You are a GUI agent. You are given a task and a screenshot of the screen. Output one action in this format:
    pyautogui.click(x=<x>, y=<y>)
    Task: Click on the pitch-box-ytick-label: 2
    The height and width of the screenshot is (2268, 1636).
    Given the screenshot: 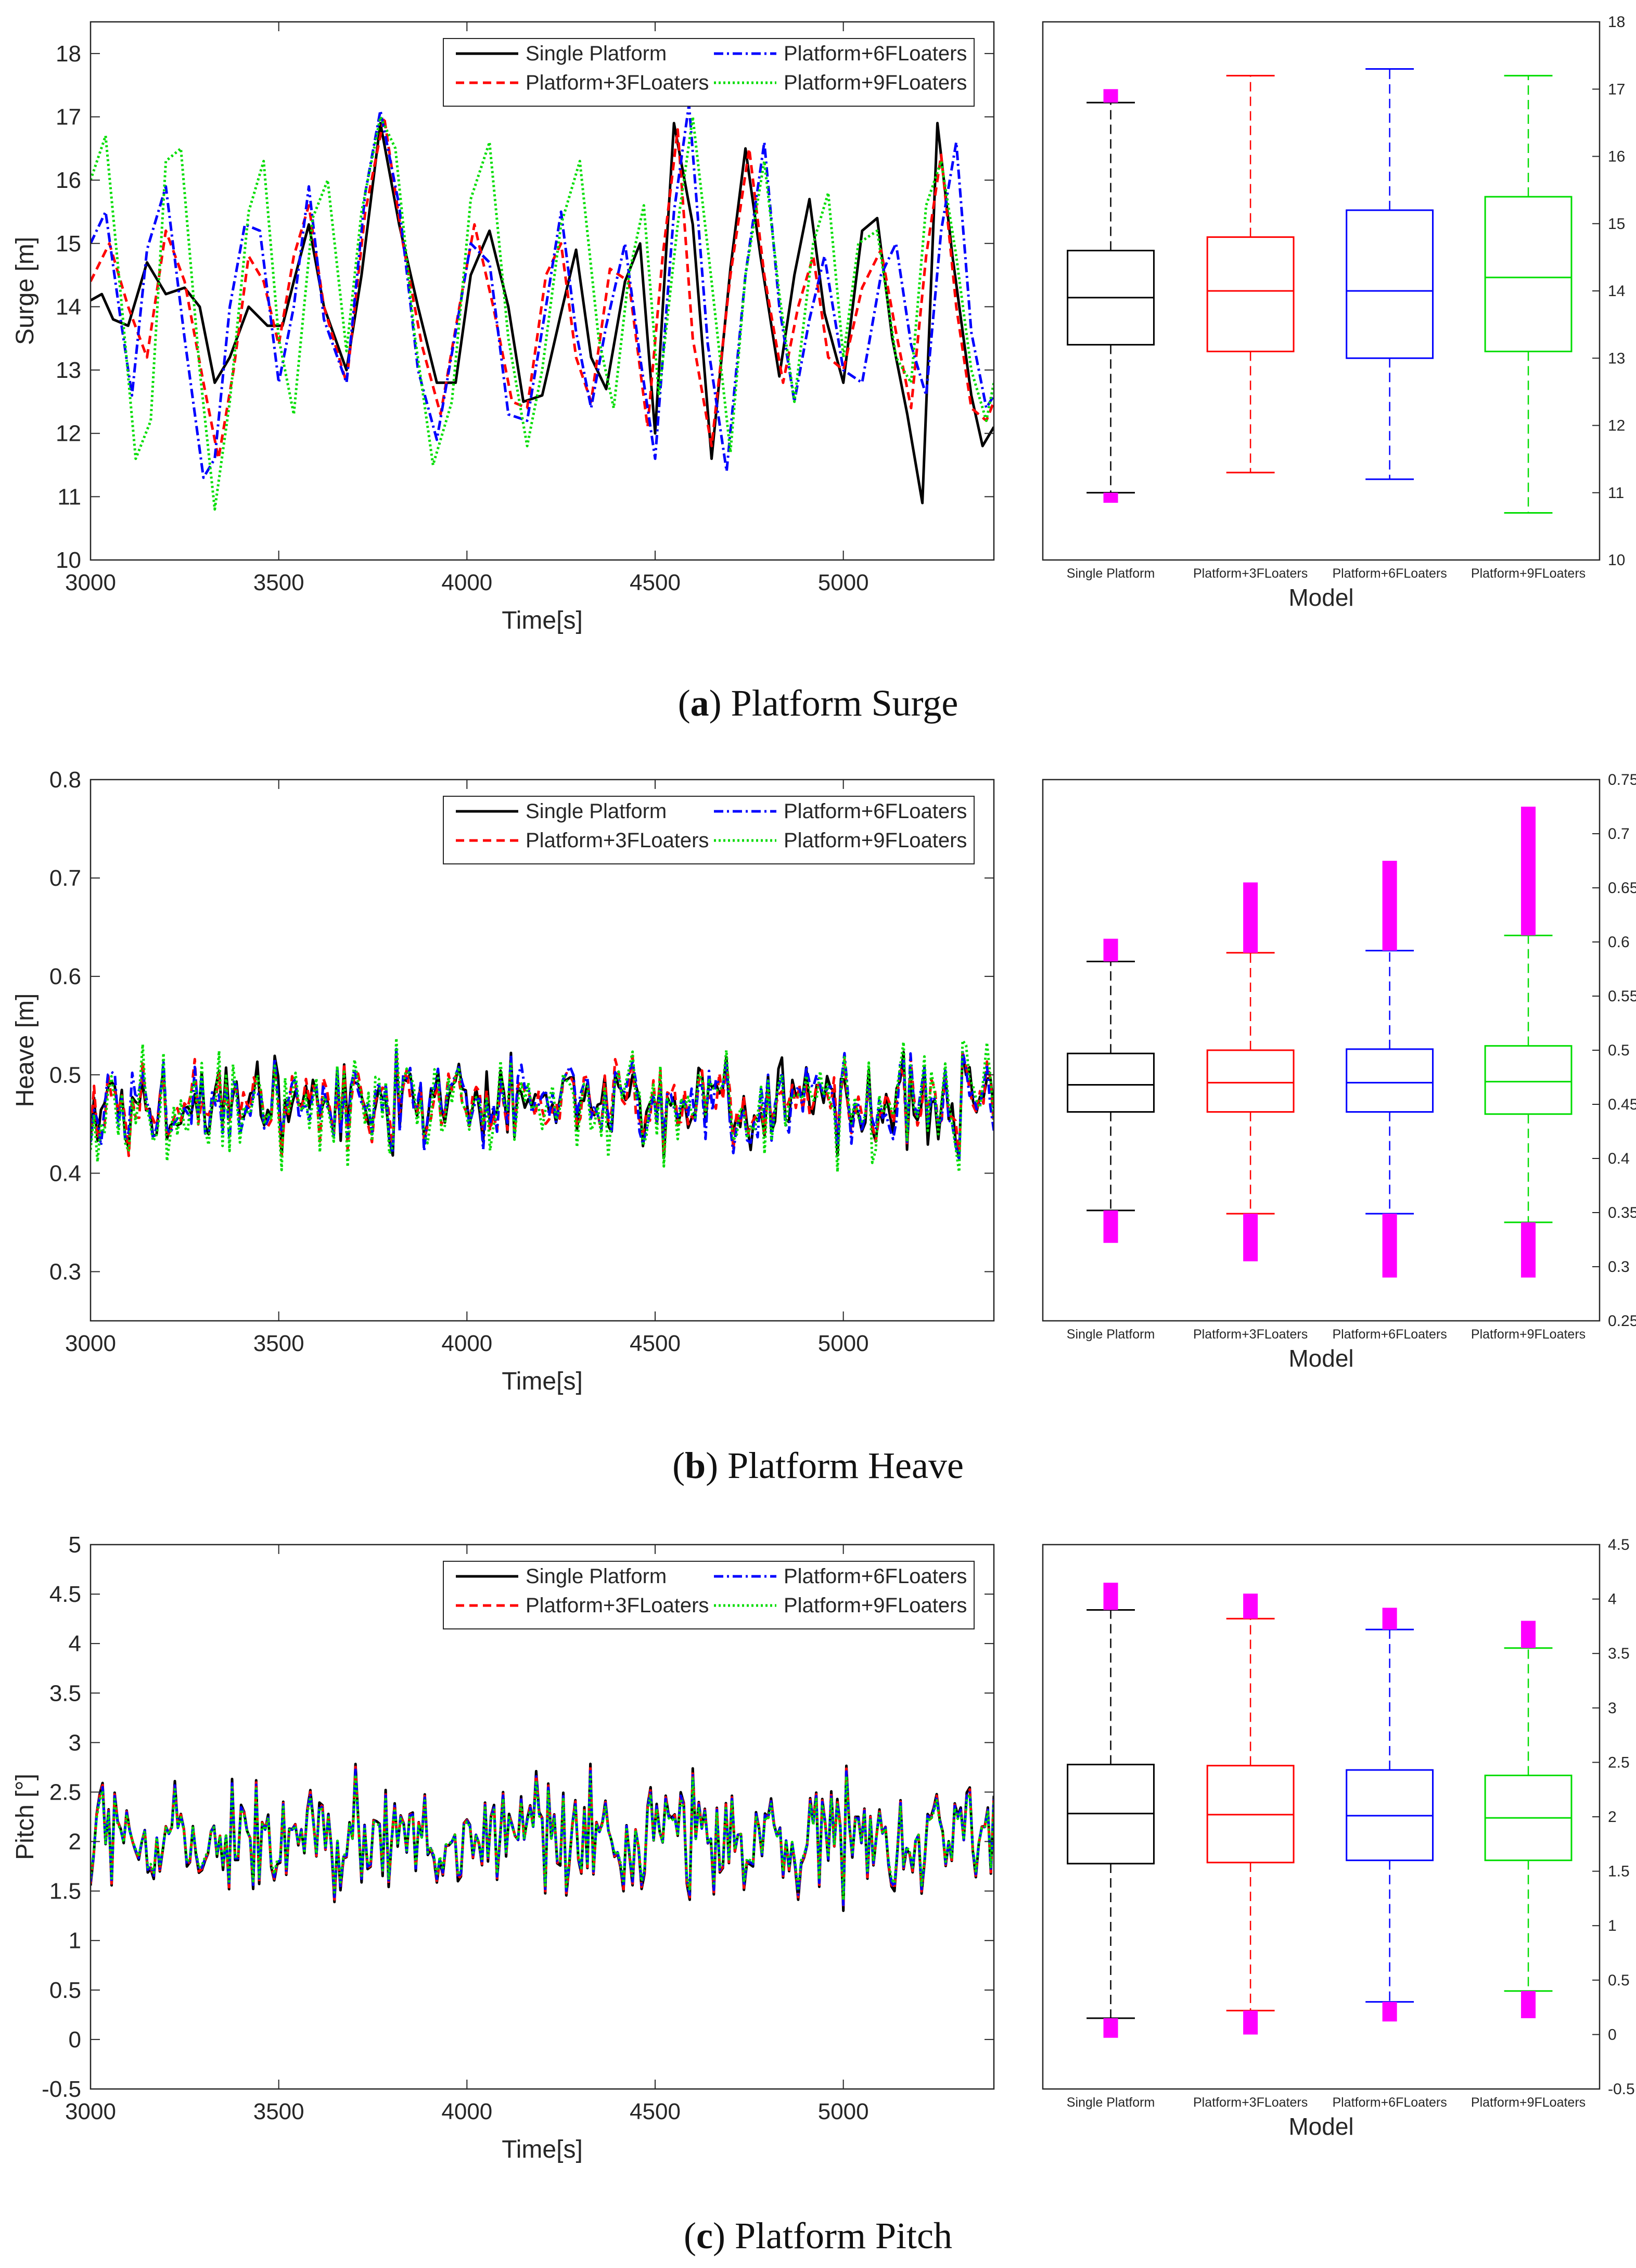 What is the action you would take?
    pyautogui.click(x=1612, y=1817)
    